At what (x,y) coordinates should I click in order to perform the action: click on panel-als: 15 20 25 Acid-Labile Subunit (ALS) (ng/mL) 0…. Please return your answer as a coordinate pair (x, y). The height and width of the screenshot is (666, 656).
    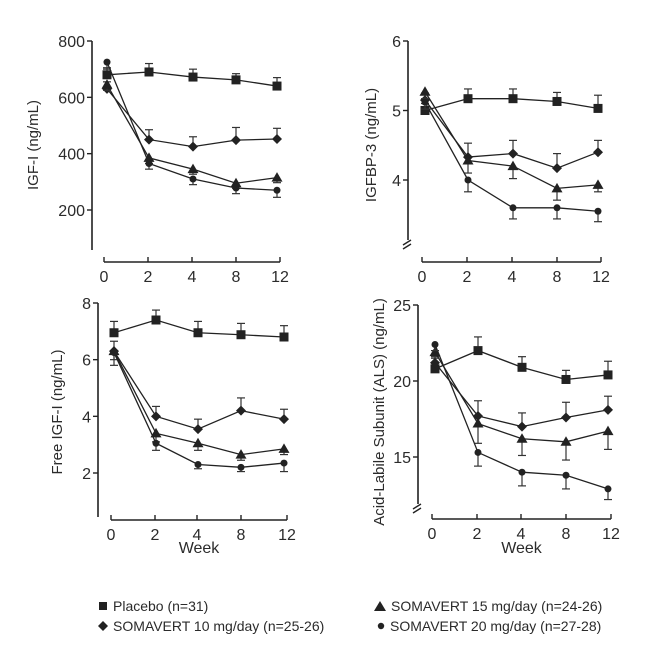
    Looking at the image, I should click on (495, 427).